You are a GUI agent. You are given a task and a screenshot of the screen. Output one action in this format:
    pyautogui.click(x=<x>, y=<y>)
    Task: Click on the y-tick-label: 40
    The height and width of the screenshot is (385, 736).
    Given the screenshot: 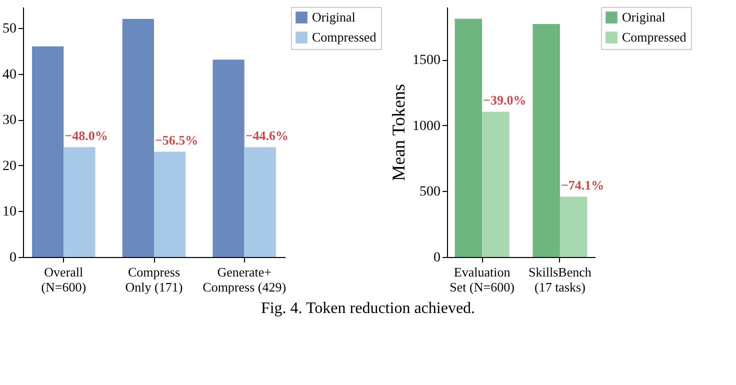 What is the action you would take?
    pyautogui.click(x=9, y=74)
    